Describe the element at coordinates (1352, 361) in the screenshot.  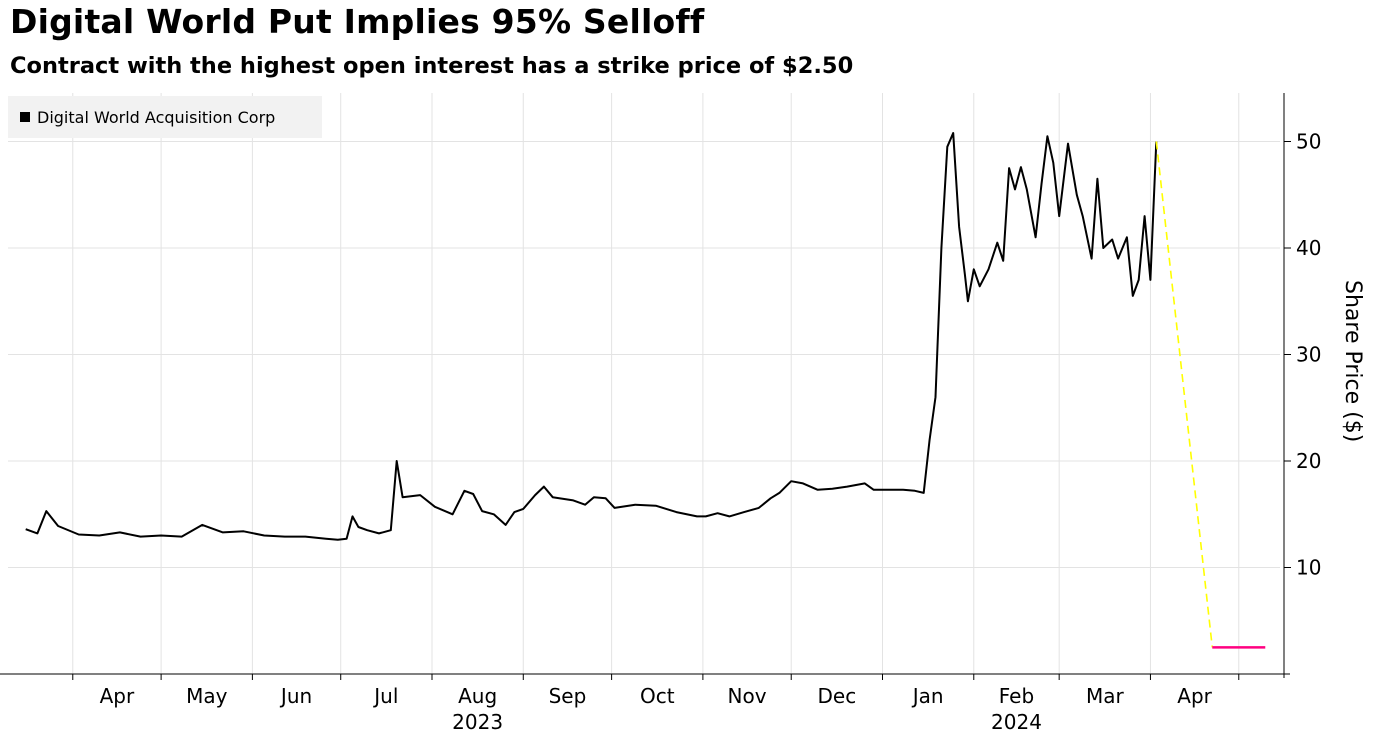
I see `y-axis-label: Share Price ($)` at that location.